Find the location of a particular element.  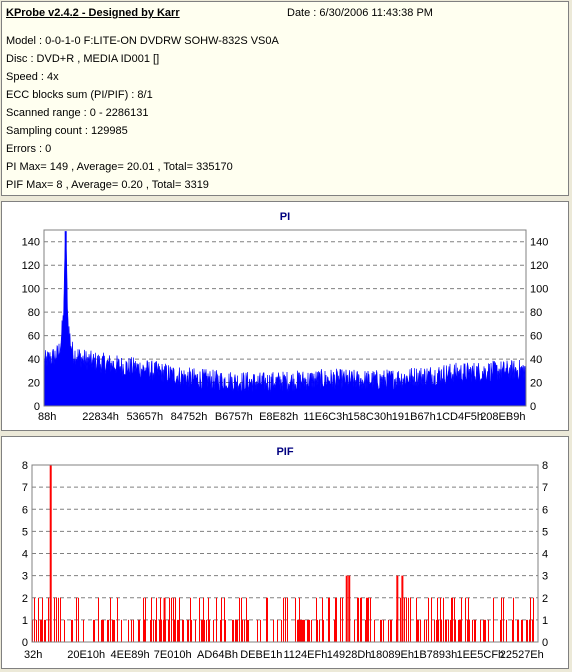

pi-xtick: 84752h is located at coordinates (189, 417).